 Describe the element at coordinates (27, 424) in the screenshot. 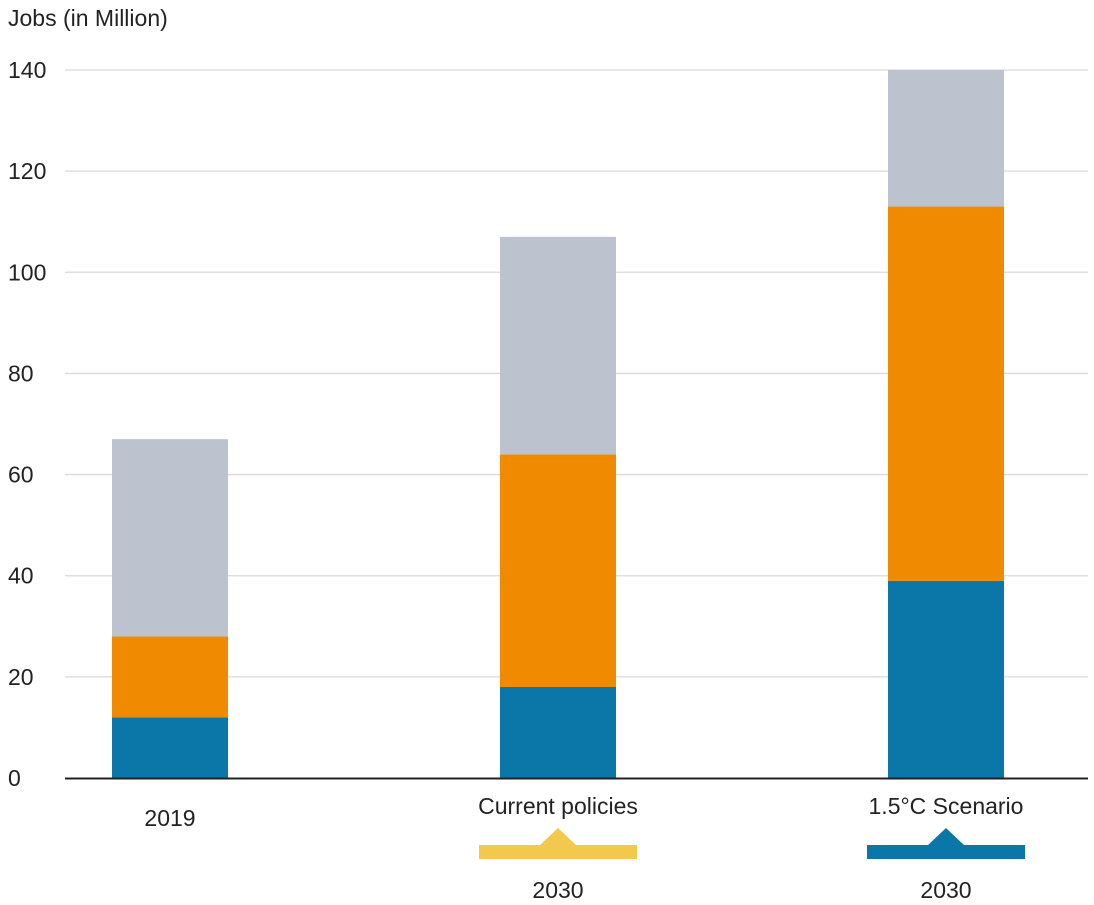

I see `y-axis-ticks: 0 20 40 60 80 100 120 140` at that location.